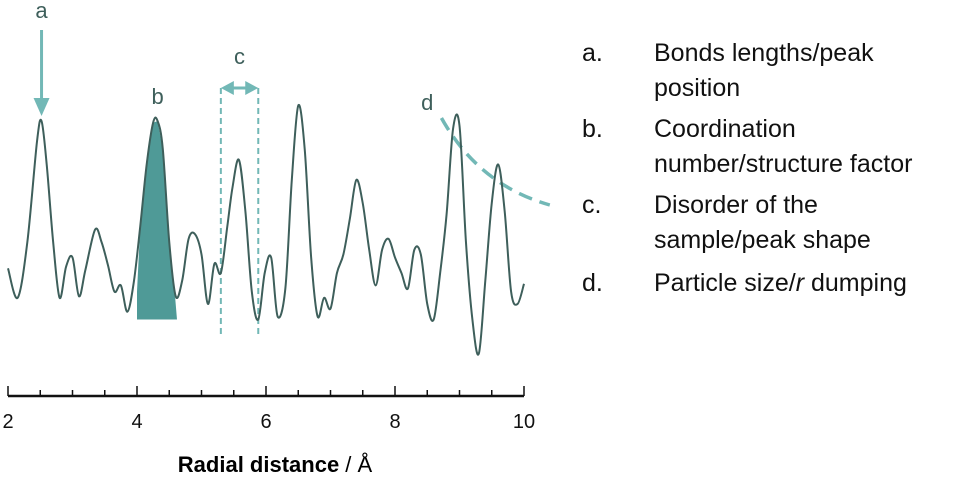 The width and height of the screenshot is (980, 481). I want to click on x-axis-label-bold: Radial distance, so click(258, 464).